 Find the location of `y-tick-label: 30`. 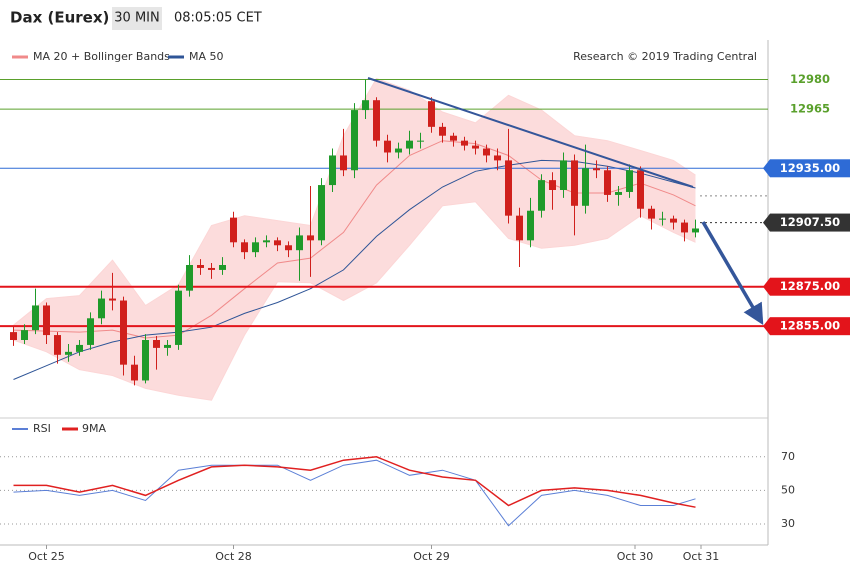

y-tick-label: 30 is located at coordinates (788, 523).